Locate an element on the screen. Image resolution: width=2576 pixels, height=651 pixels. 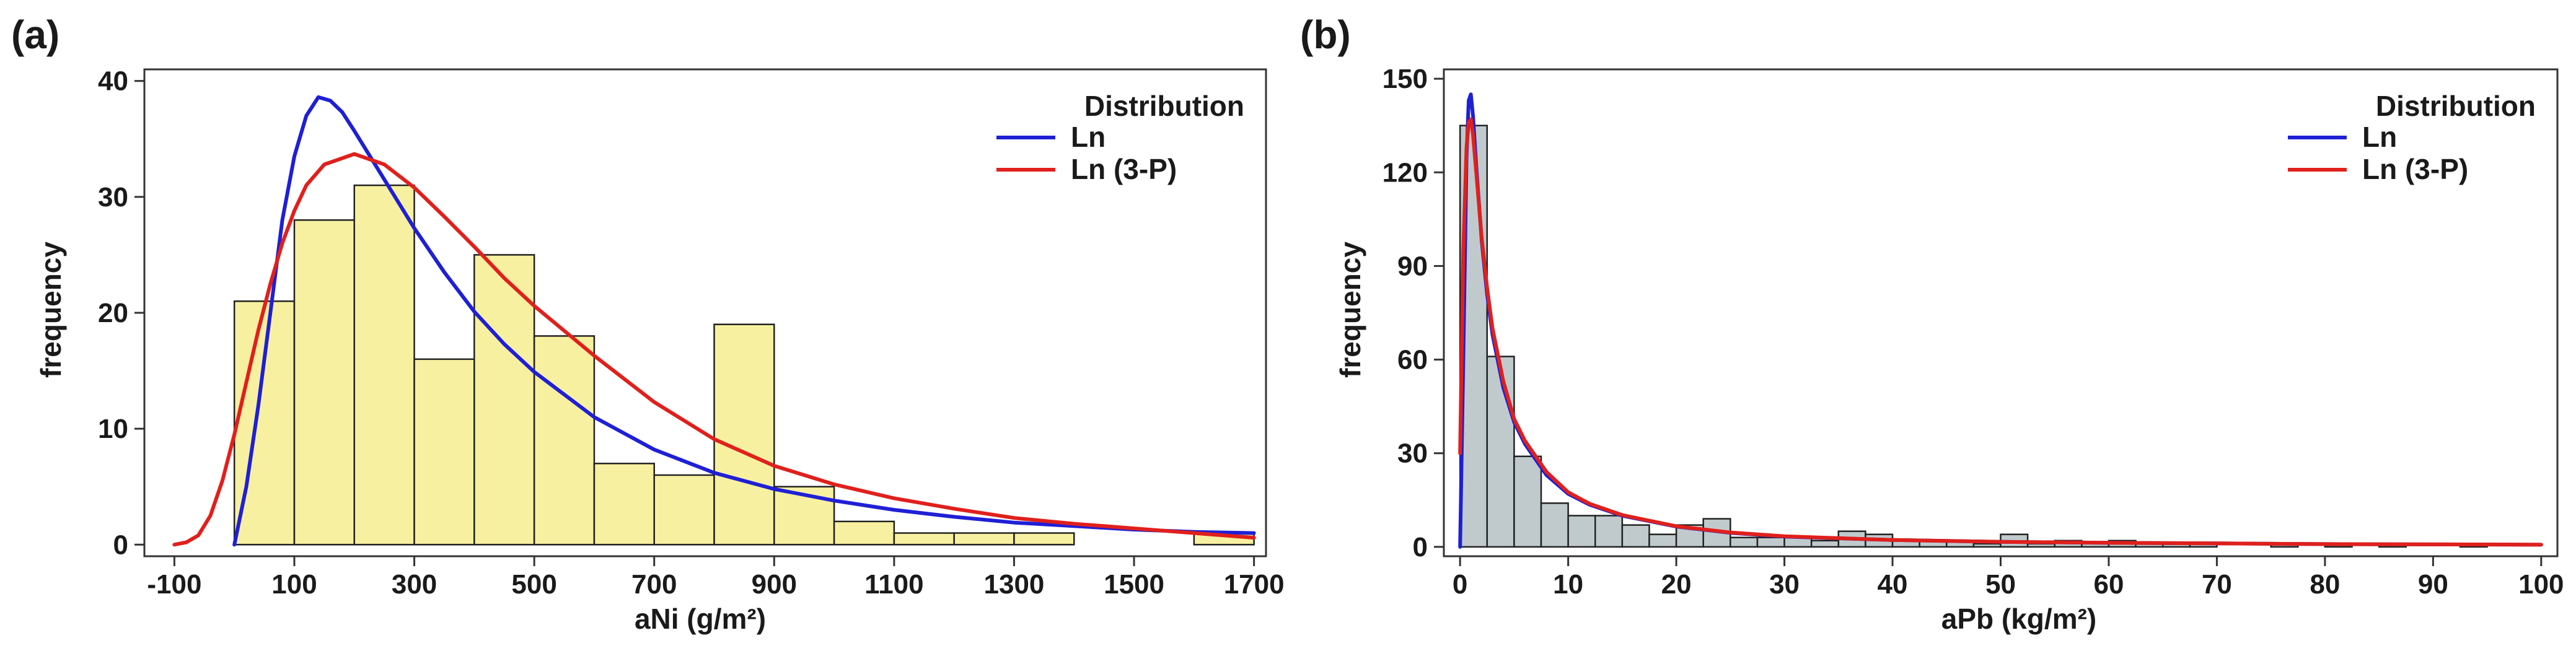
y-tick-label: 10 is located at coordinates (113, 429).